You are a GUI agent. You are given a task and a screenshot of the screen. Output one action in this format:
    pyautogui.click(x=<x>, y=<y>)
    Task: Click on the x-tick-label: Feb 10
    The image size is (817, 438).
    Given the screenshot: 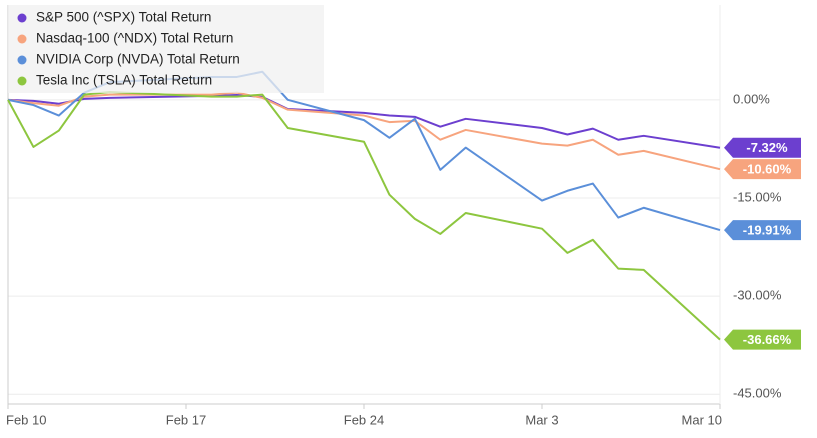 What is the action you would take?
    pyautogui.click(x=26, y=419)
    